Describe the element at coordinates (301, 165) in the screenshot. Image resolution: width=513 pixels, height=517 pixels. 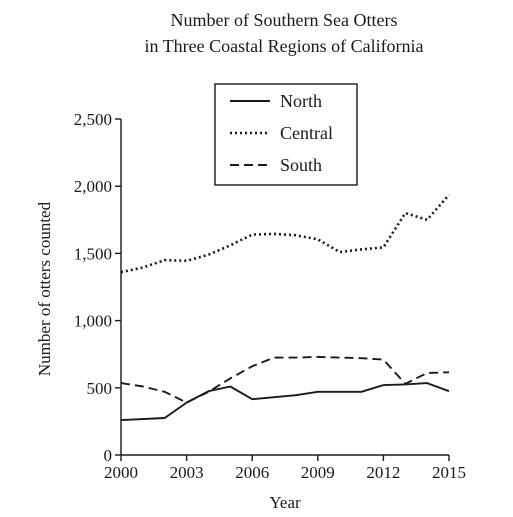
I see `legend-label-south: South` at that location.